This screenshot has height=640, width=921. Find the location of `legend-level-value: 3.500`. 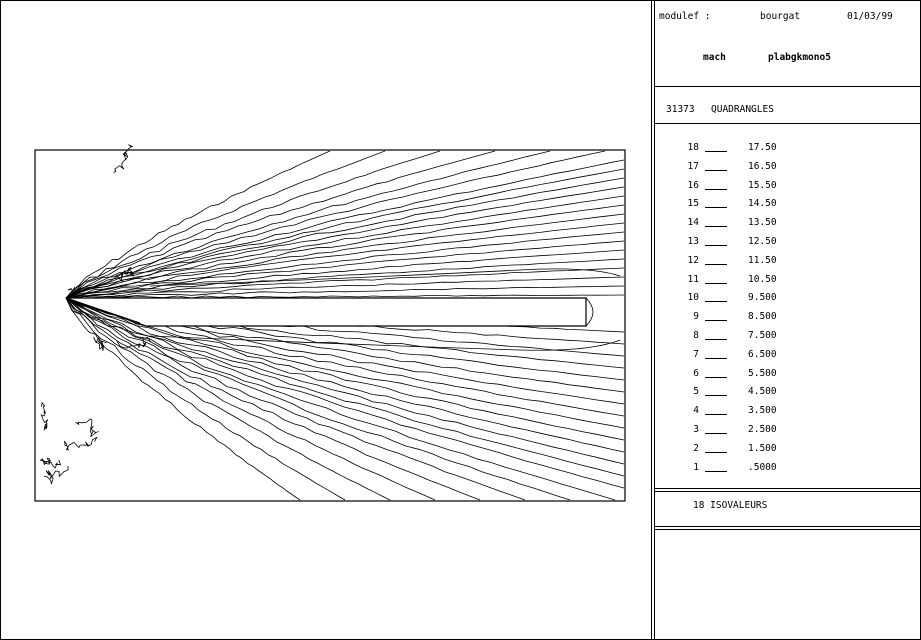

legend-level-value: 3.500 is located at coordinates (762, 411).